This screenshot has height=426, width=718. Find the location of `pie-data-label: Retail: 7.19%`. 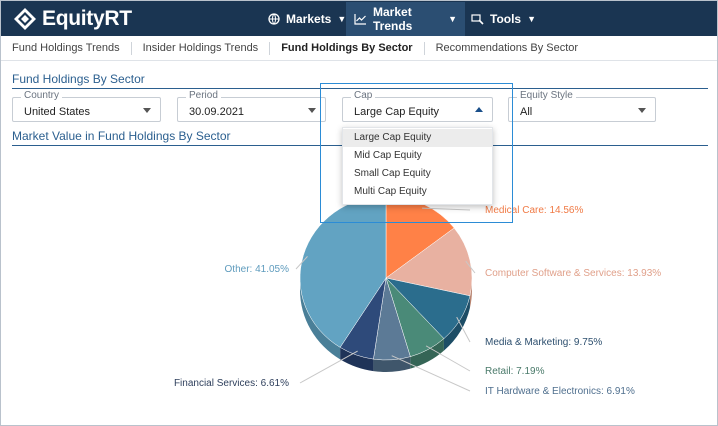

pie-data-label: Retail: 7.19% is located at coordinates (515, 371).